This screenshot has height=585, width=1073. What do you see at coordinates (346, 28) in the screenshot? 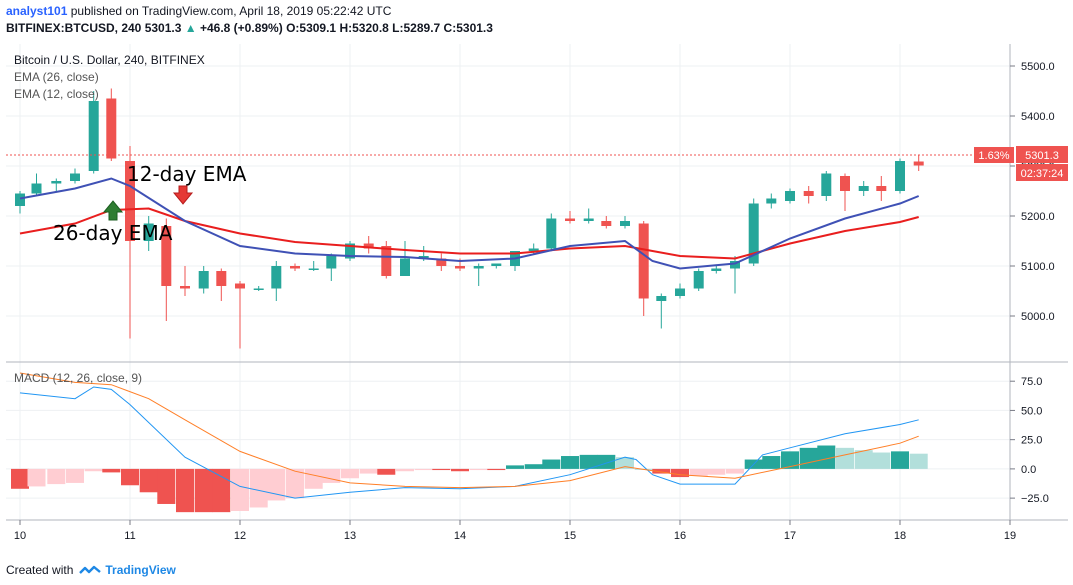
I see `high-label: H:` at bounding box center [346, 28].